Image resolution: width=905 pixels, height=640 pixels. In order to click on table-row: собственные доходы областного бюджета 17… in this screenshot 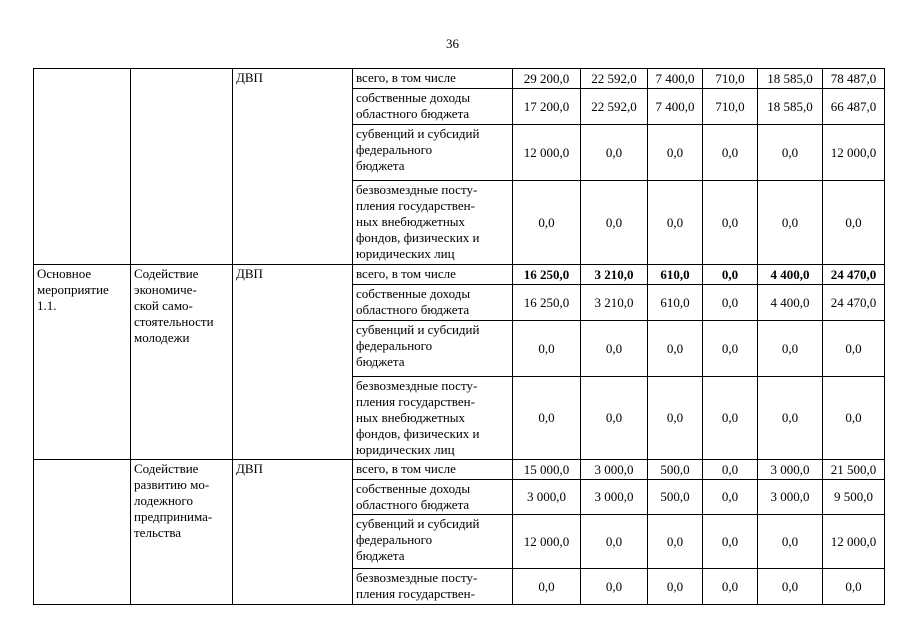, I will do `click(459, 106)`.